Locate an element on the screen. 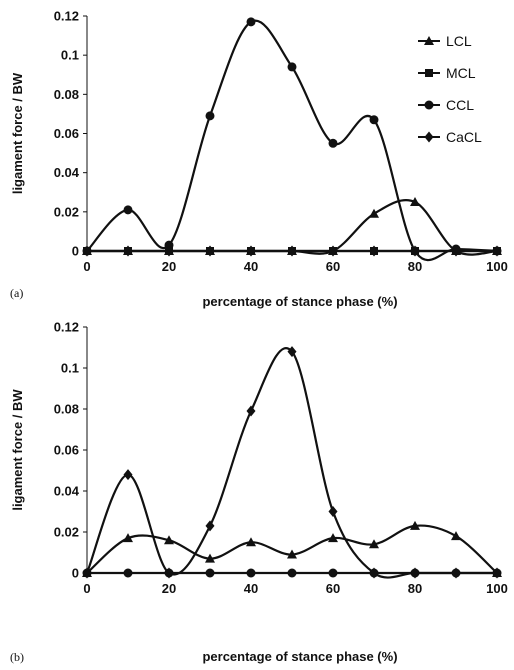 The image size is (514, 670). legend-item: CaCL is located at coordinates (450, 137).